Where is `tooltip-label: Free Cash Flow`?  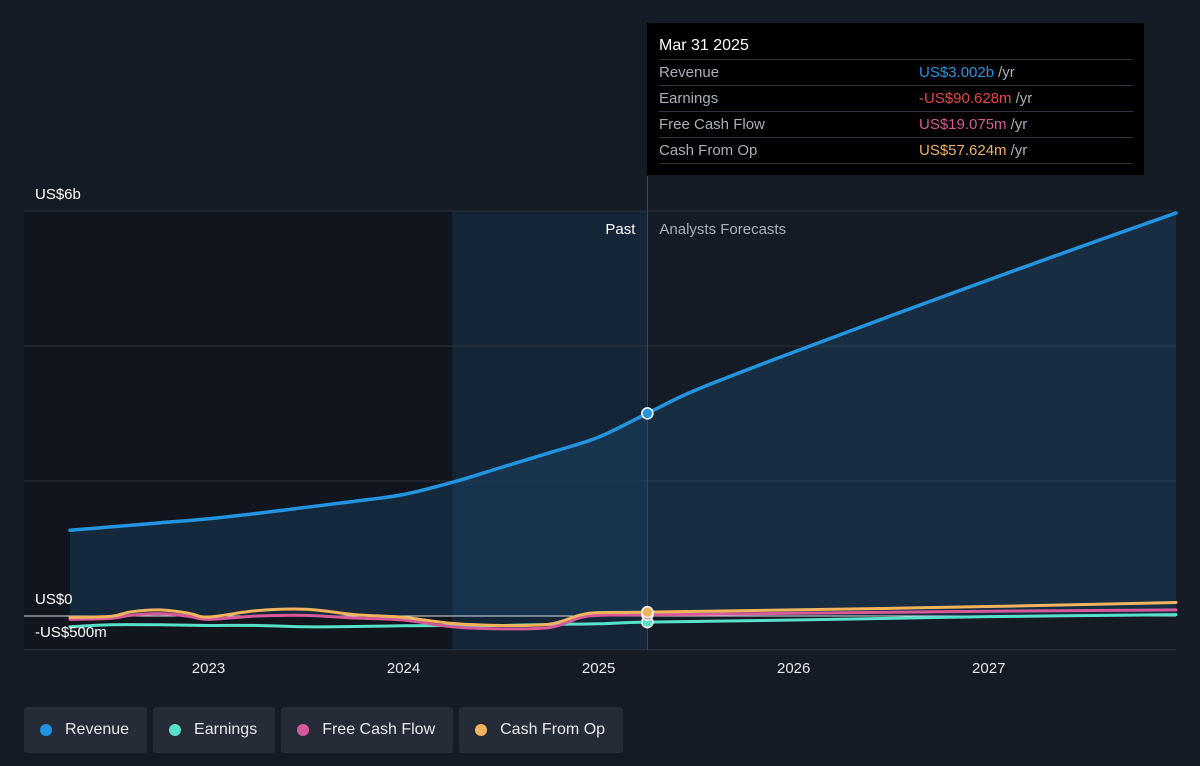 tooltip-label: Free Cash Flow is located at coordinates (712, 124).